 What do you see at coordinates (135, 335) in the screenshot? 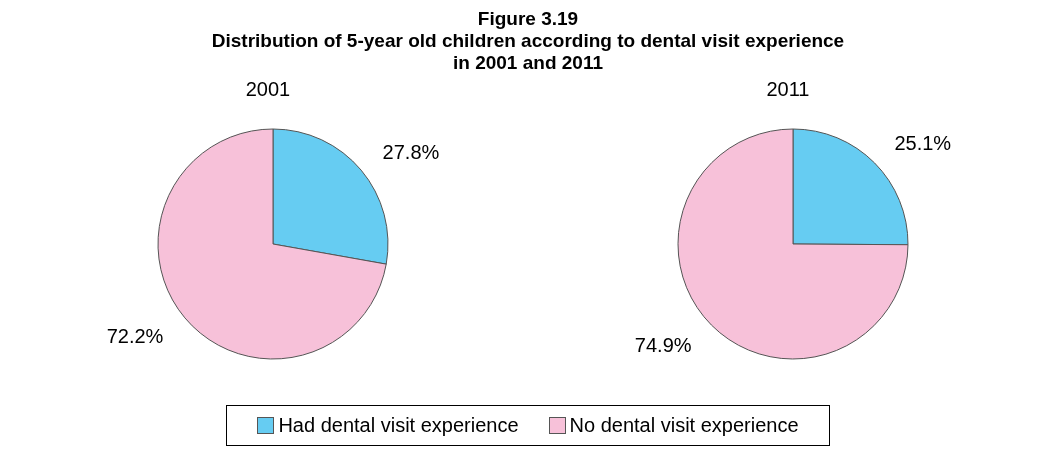
I see `data-label: 72.2%` at bounding box center [135, 335].